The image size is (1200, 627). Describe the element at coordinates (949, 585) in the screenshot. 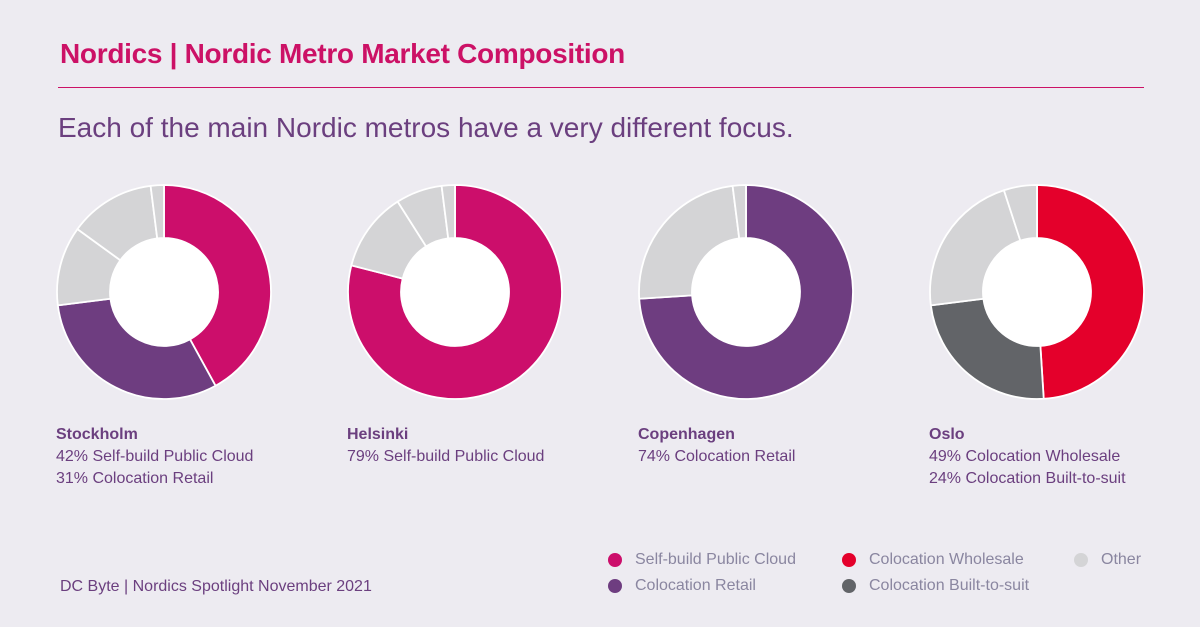

I see `legend-label: Colocation Built-to-suit` at that location.